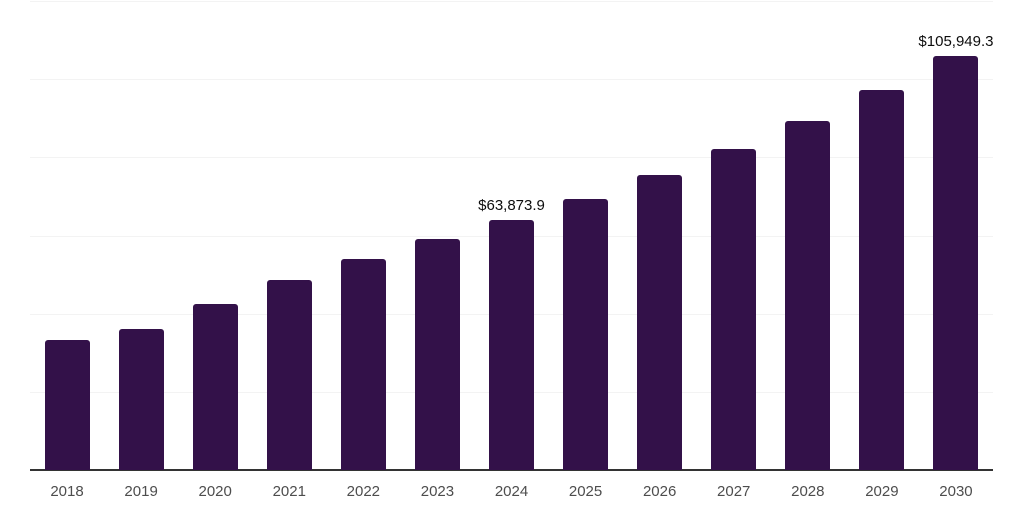 Image resolution: width=1024 pixels, height=512 pixels. I want to click on bar-2022, so click(363, 364).